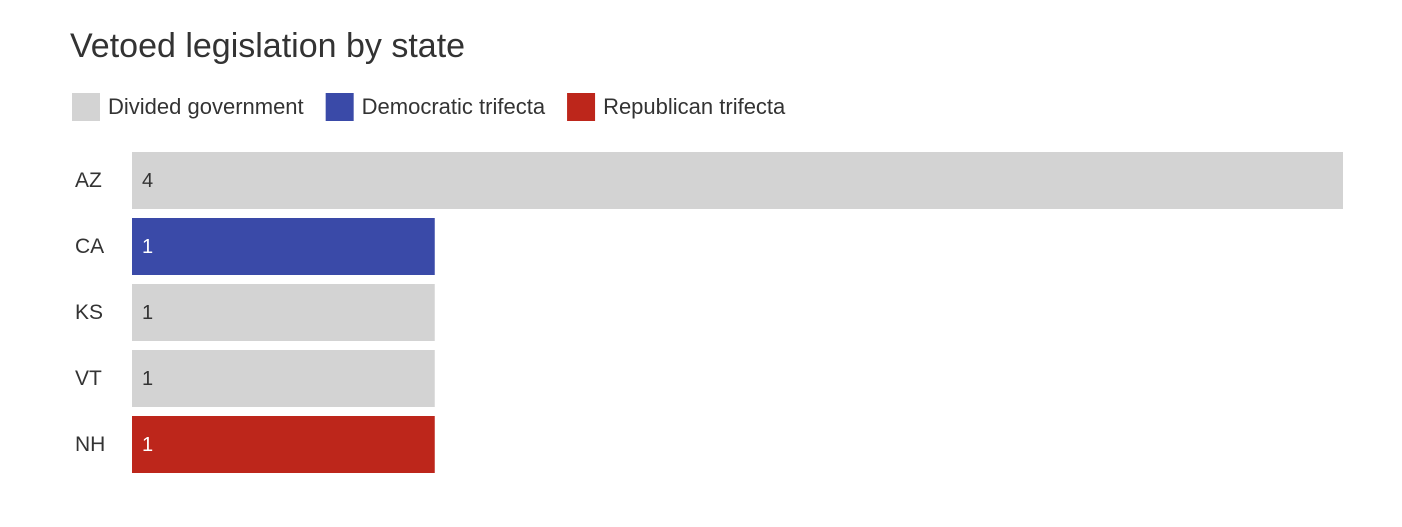 The image size is (1402, 527). What do you see at coordinates (694, 106) in the screenshot?
I see `legend-label: Republican trifecta` at bounding box center [694, 106].